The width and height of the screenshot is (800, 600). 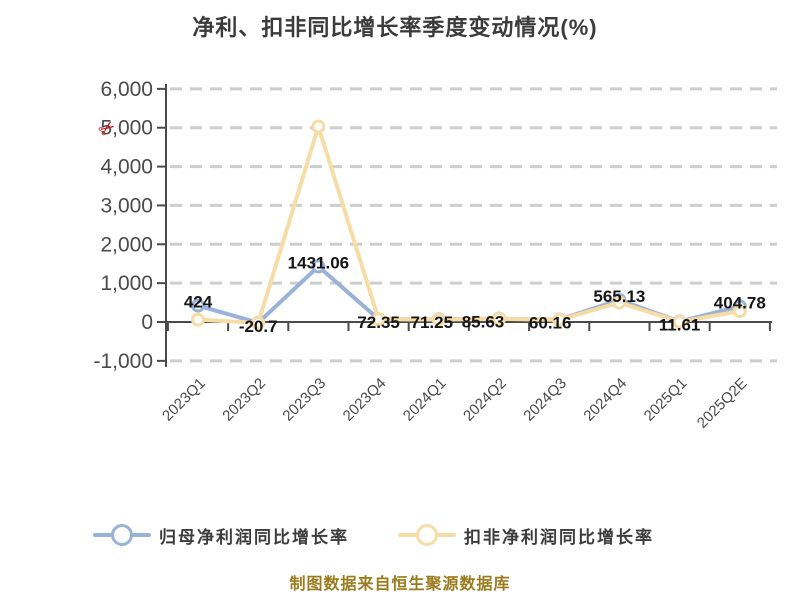 I want to click on y-tick-labels: 6,000 5,000 4,000 3,000 2,000 1,000 0 -1,000, so click(x=123, y=225).